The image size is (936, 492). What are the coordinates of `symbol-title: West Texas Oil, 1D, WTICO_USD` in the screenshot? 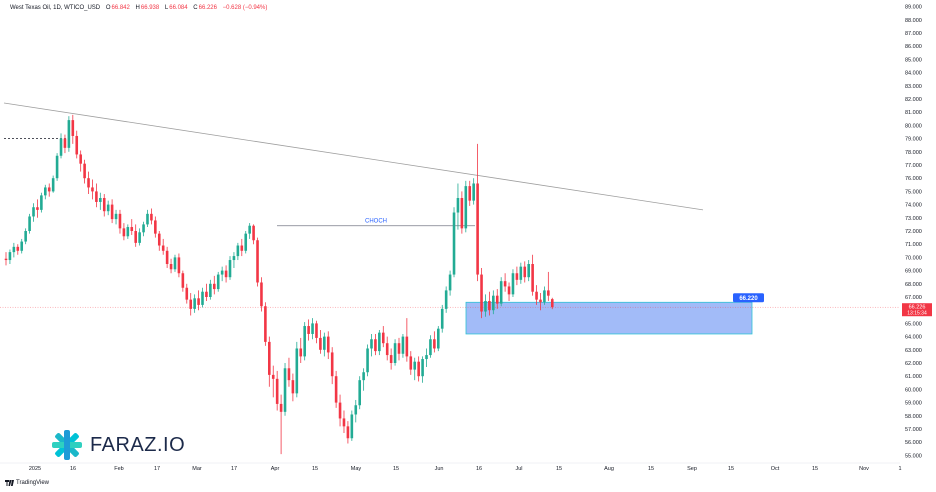 It's located at (55, 8).